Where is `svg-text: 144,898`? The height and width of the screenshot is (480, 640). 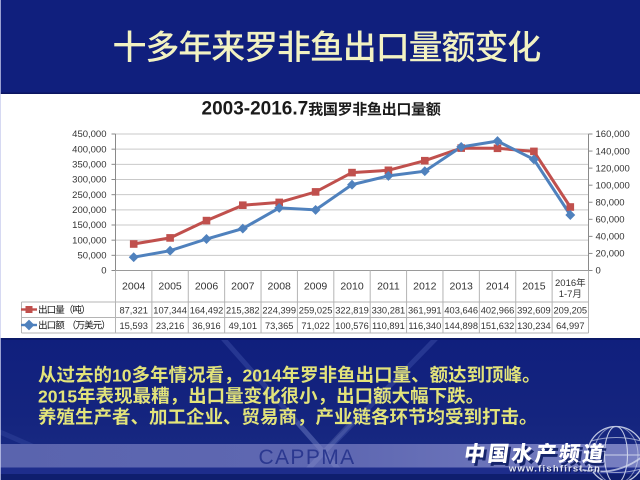
svg-text: 144,898 is located at coordinates (461, 326).